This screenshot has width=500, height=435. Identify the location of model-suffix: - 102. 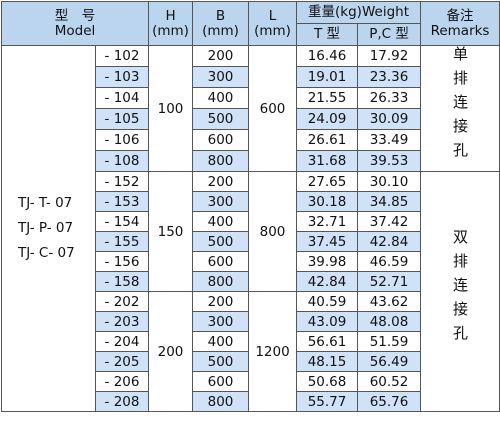
(122, 56).